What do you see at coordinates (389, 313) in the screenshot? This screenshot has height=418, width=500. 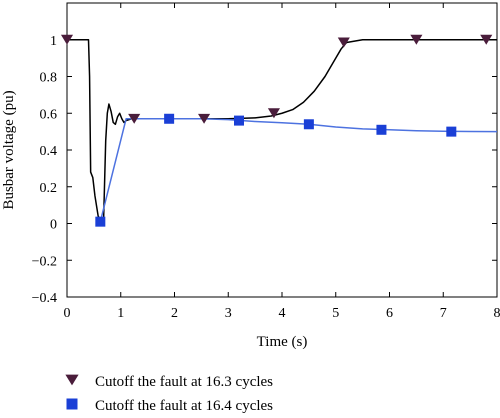 I see `x-tick-label: 6` at bounding box center [389, 313].